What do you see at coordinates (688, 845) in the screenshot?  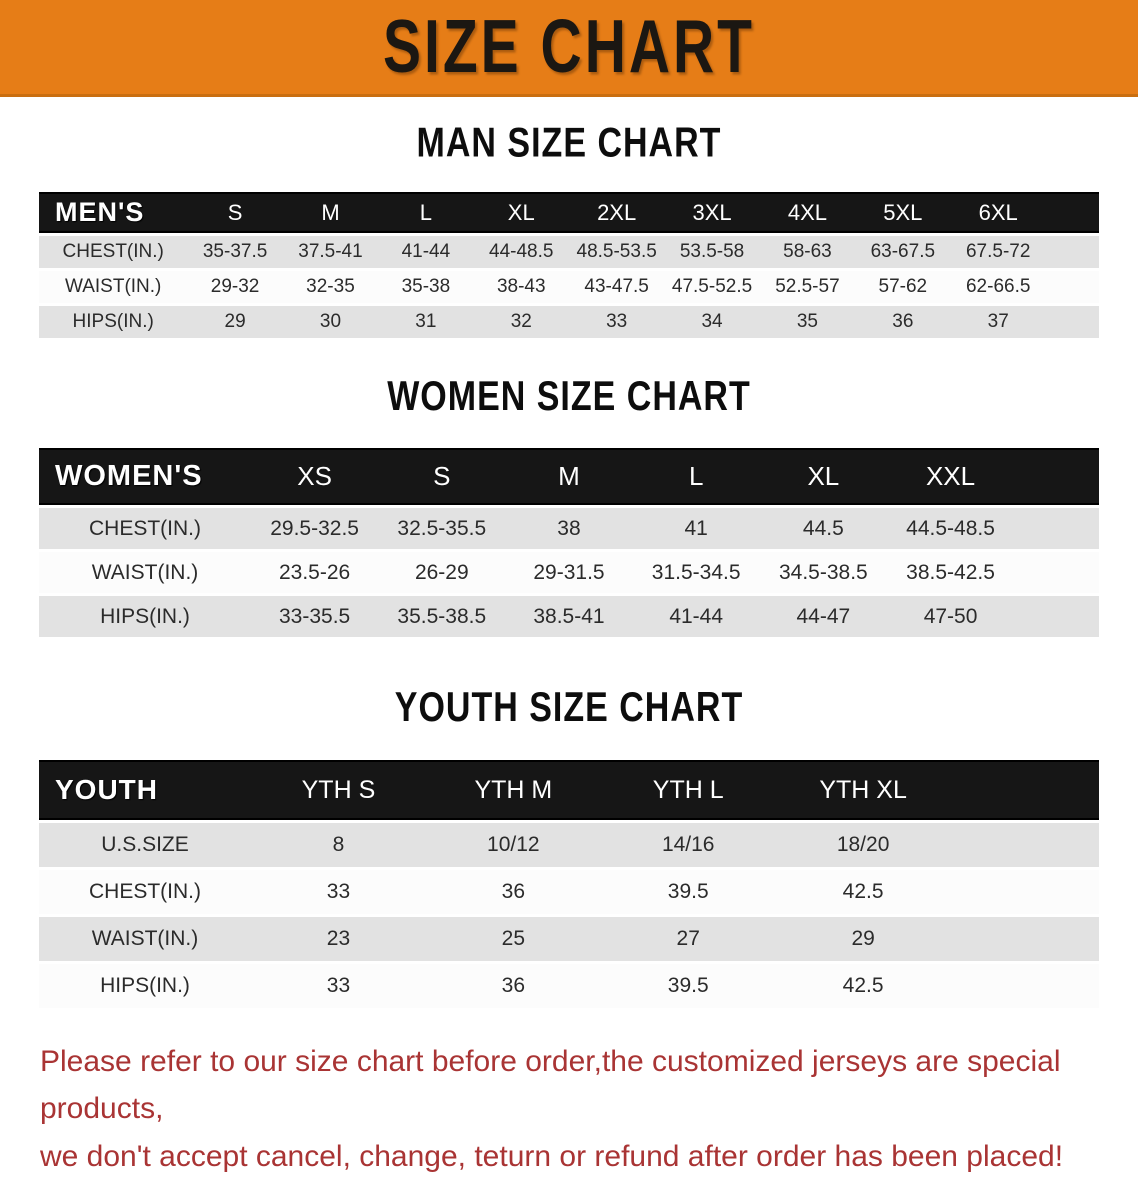 I see `table-cell: 14/16` at bounding box center [688, 845].